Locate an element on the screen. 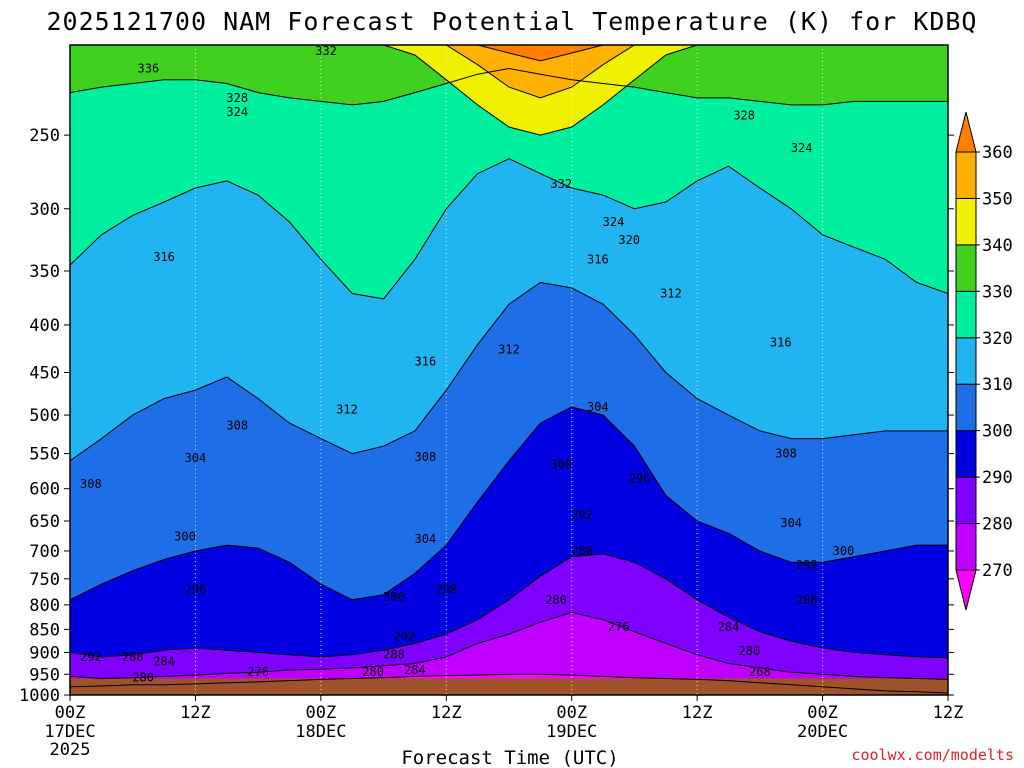 The width and height of the screenshot is (1024, 768). colorbar-label: 320 is located at coordinates (997, 339).